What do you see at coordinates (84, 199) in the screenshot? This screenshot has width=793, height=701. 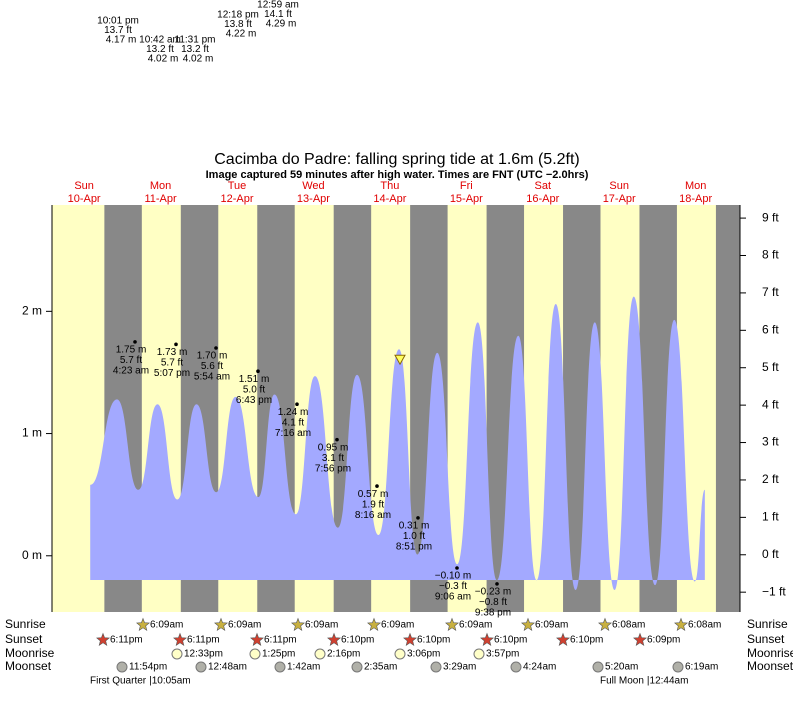 I see `day-date: 10-Apr` at bounding box center [84, 199].